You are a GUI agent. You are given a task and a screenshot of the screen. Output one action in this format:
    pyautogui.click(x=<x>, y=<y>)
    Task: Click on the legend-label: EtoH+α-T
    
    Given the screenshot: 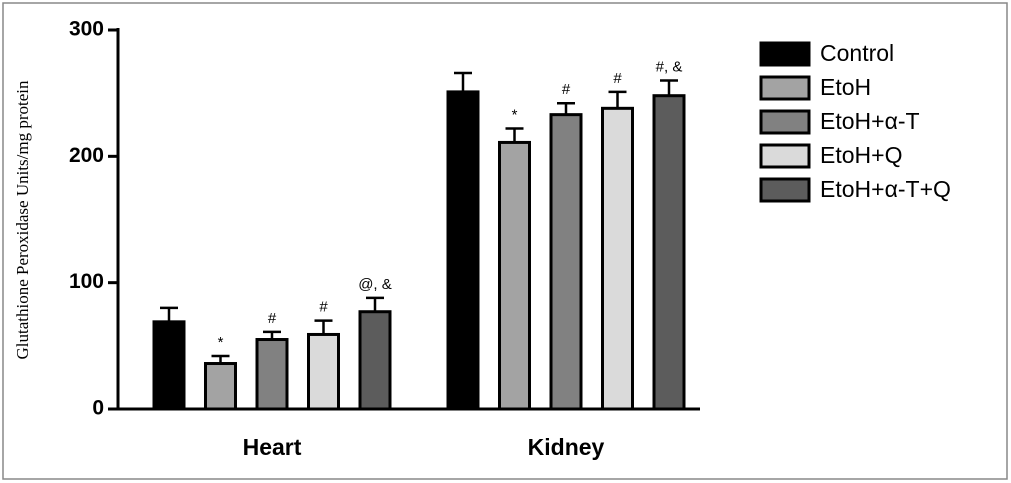 What is the action you would take?
    pyautogui.click(x=870, y=121)
    